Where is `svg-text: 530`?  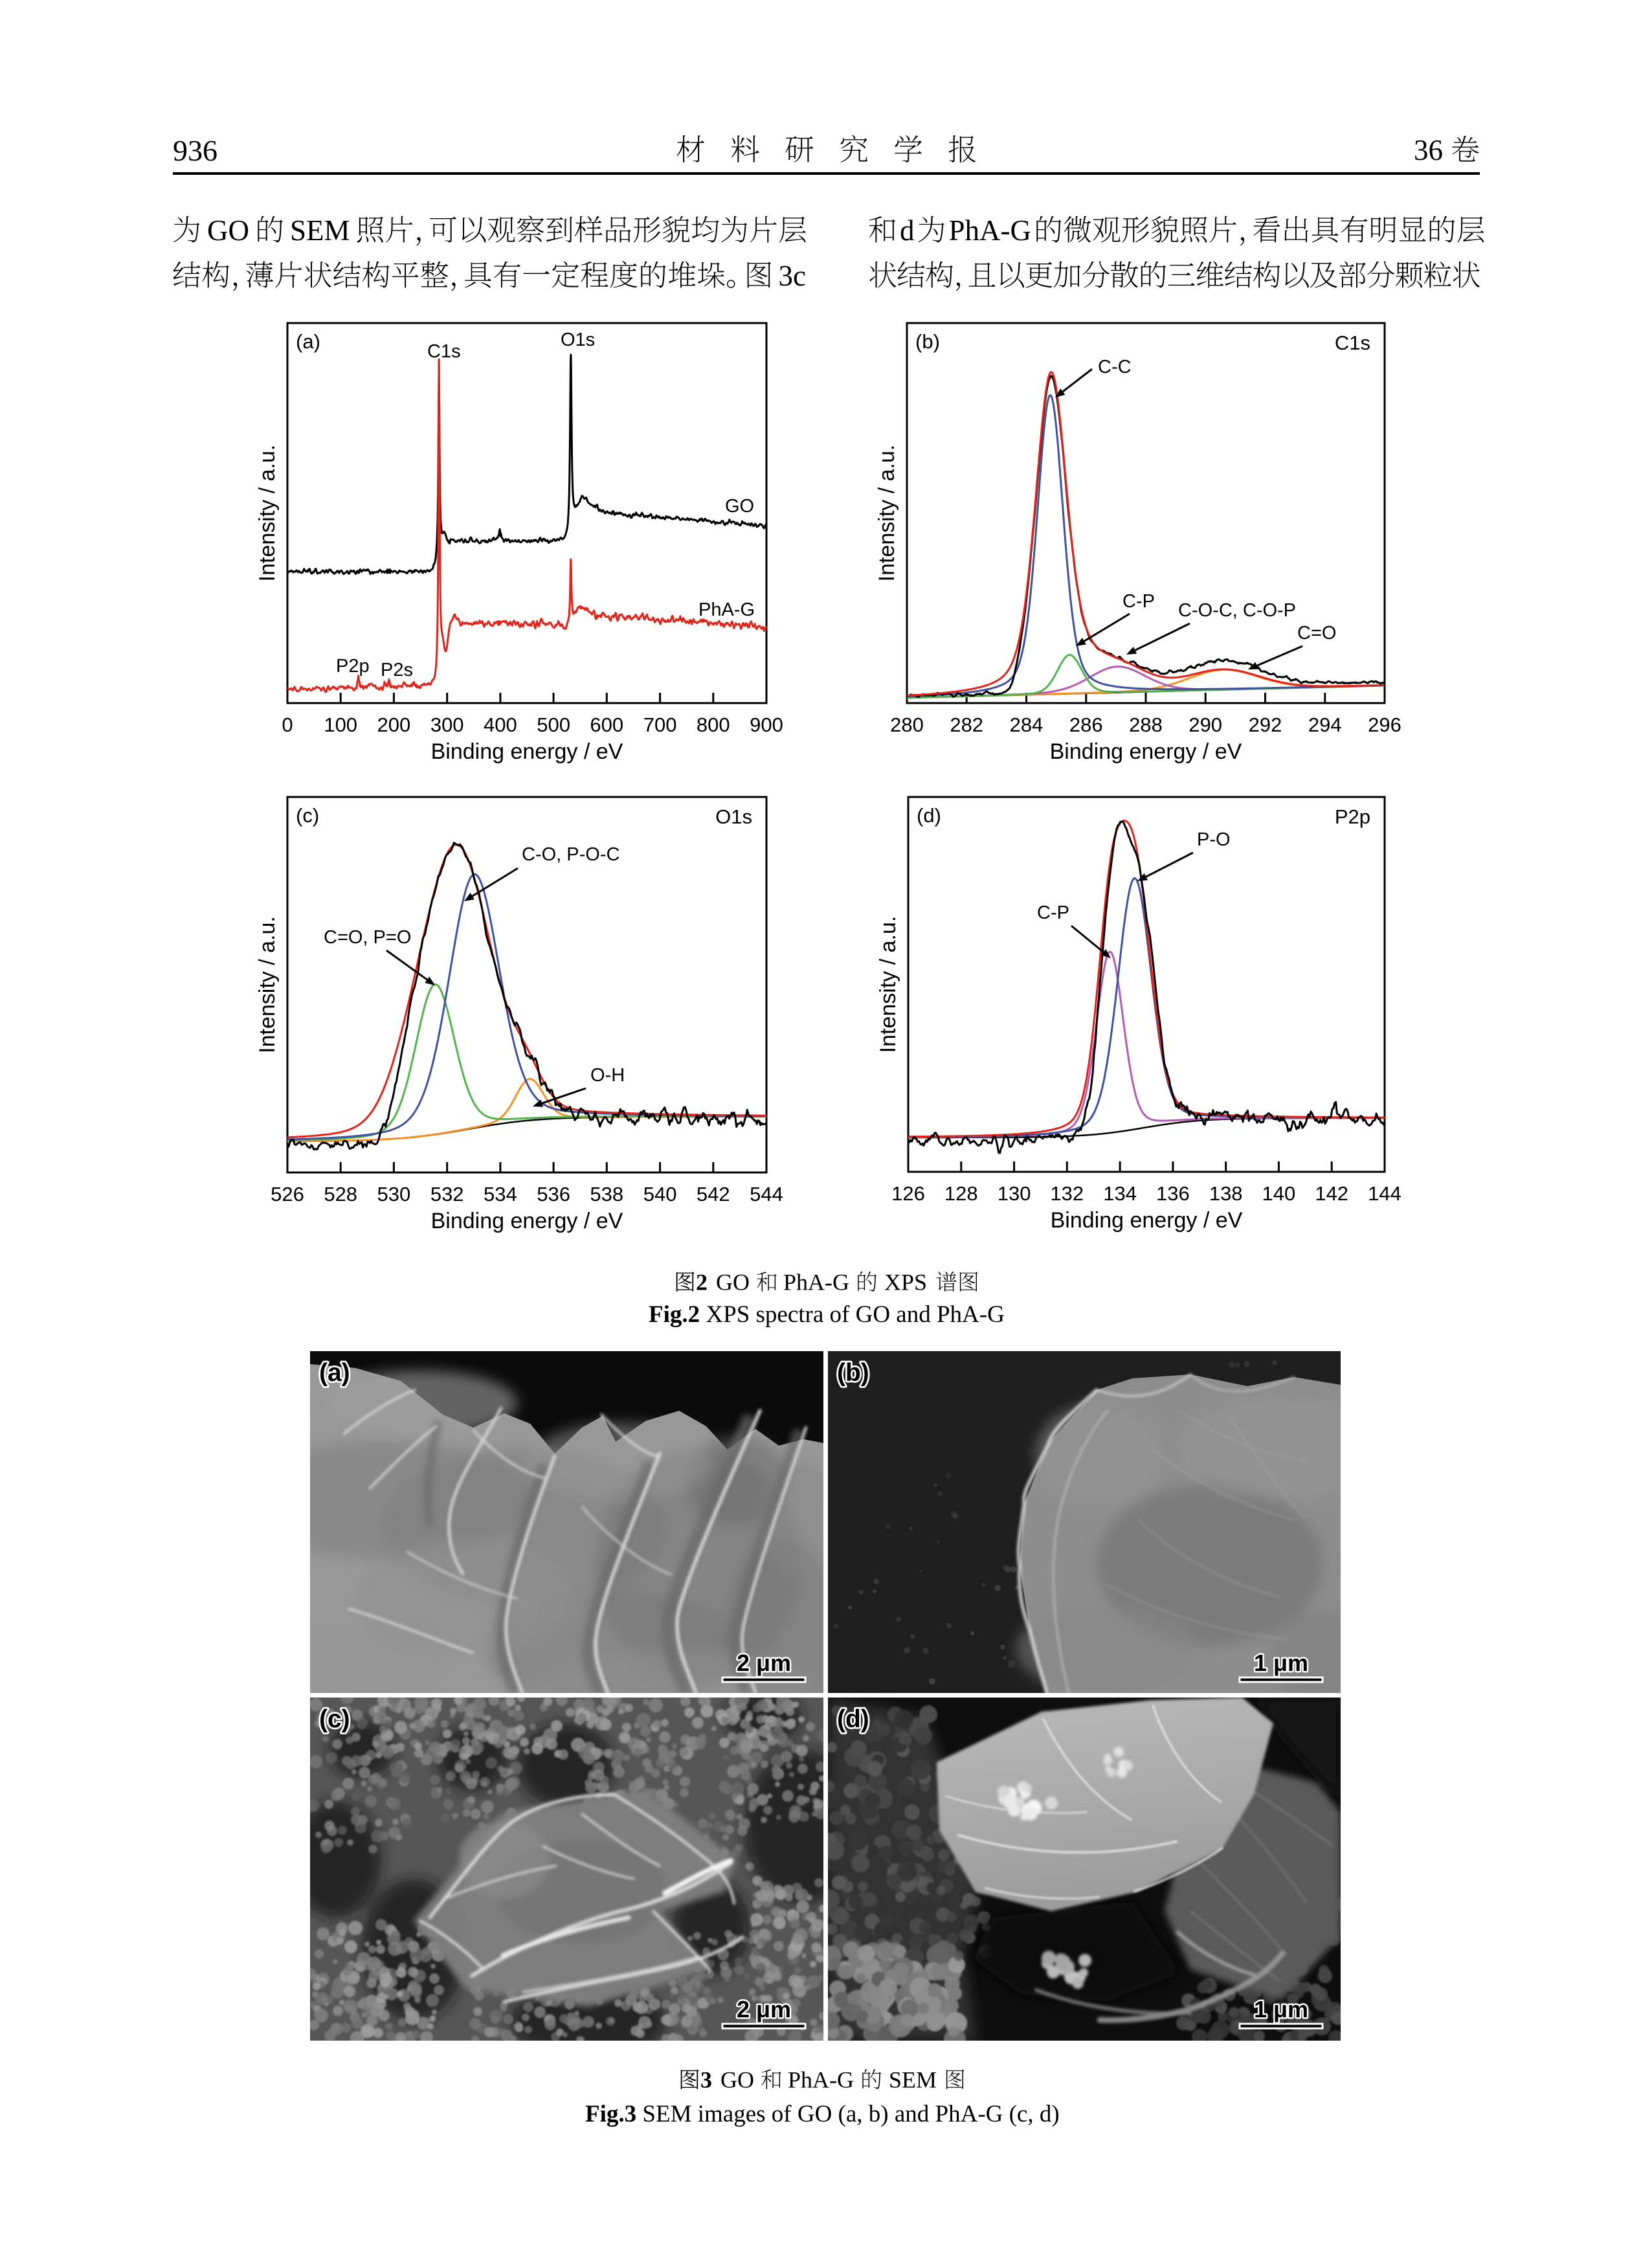 svg-text: 530 is located at coordinates (394, 1194).